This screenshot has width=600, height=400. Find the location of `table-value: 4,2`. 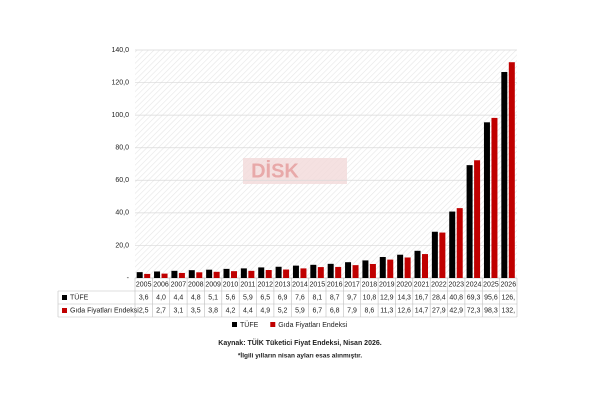

table-value: 4,2 is located at coordinates (231, 310).